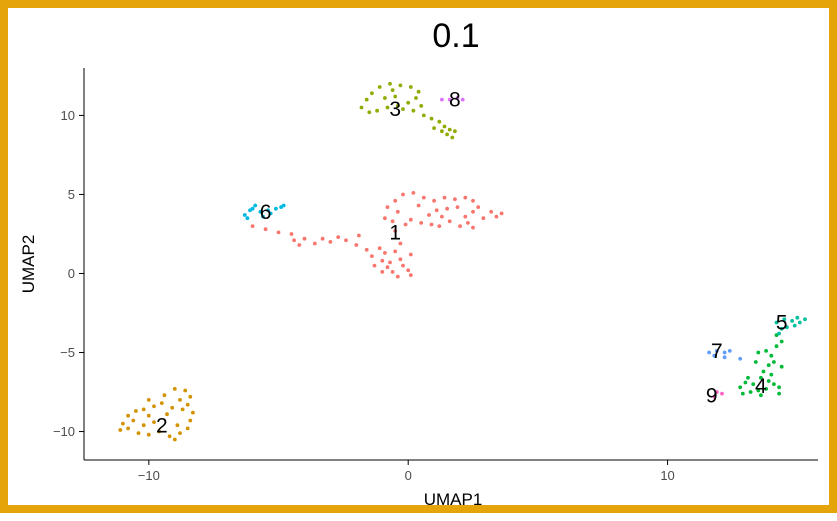 The height and width of the screenshot is (521, 837). What do you see at coordinates (667, 475) in the screenshot?
I see `x-tick-label: 10` at bounding box center [667, 475].